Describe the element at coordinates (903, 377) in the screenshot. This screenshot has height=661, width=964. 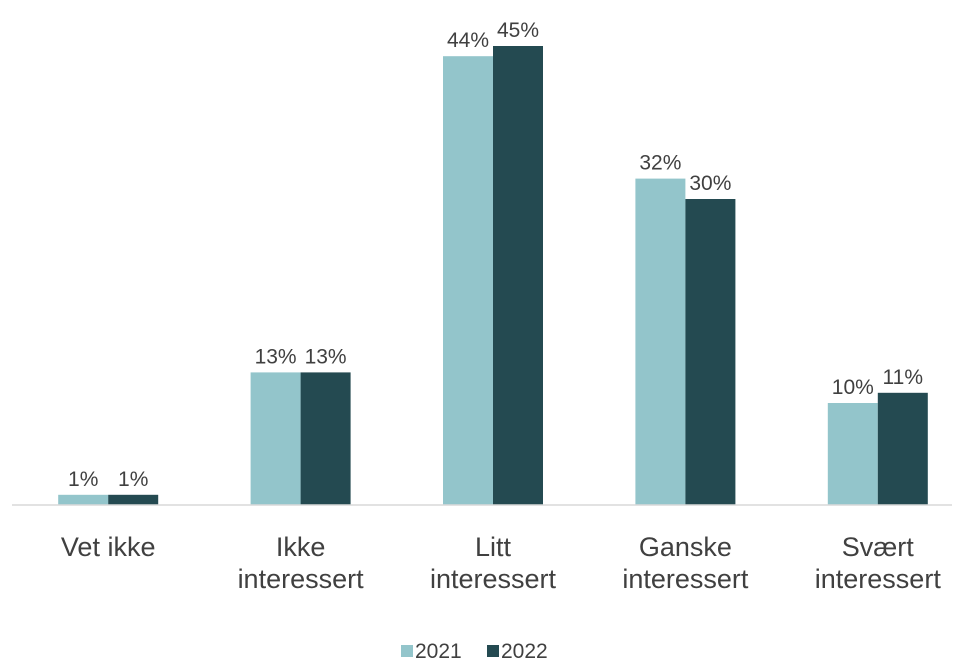
I see `value-label-2022-4: 11%` at that location.